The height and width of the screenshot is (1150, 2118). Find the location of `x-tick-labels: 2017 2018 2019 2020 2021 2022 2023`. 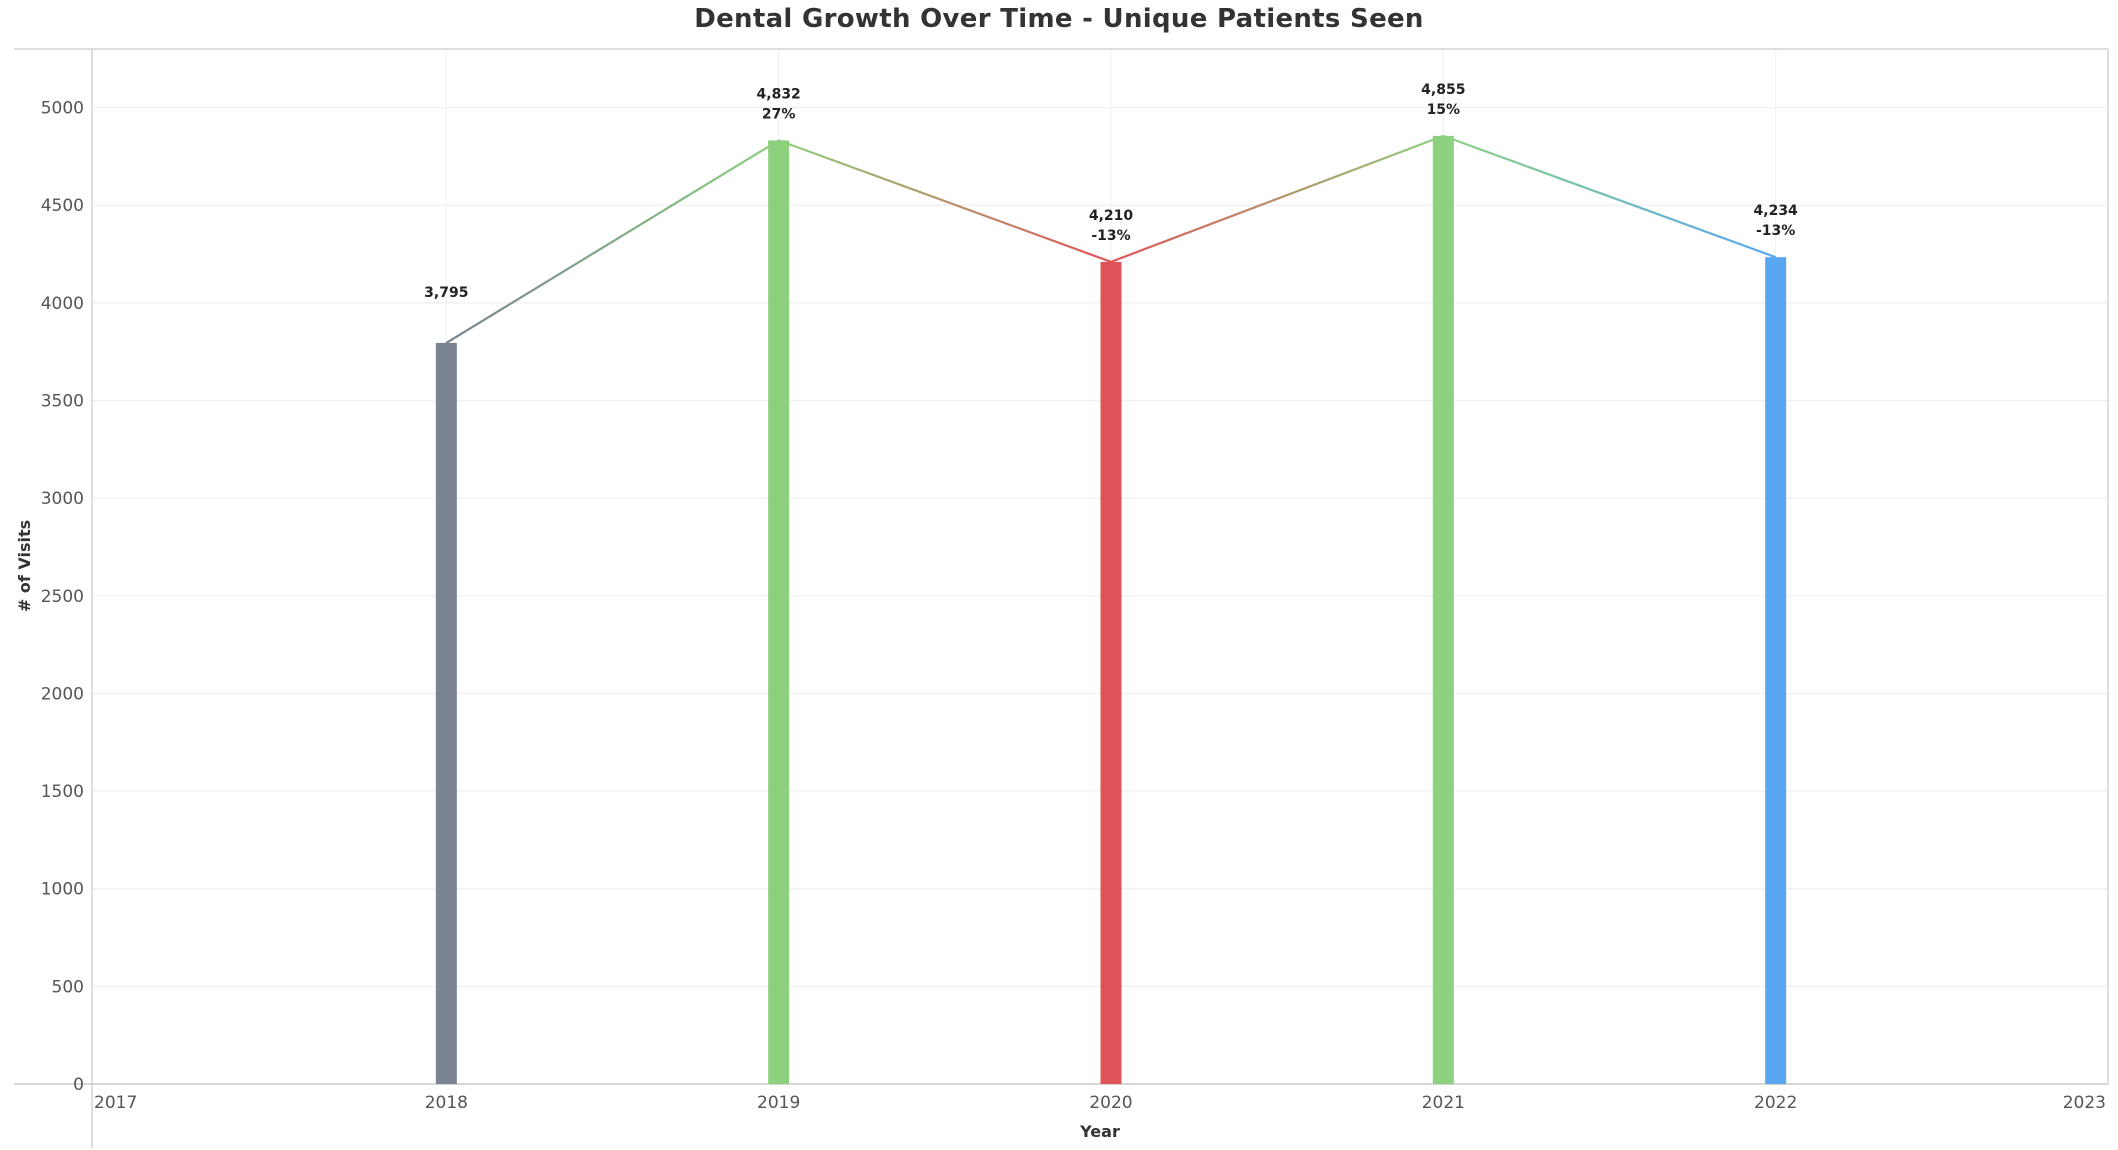

x-tick-labels: 2017 2018 2019 2020 2021 2022 2023 is located at coordinates (1100, 1103).